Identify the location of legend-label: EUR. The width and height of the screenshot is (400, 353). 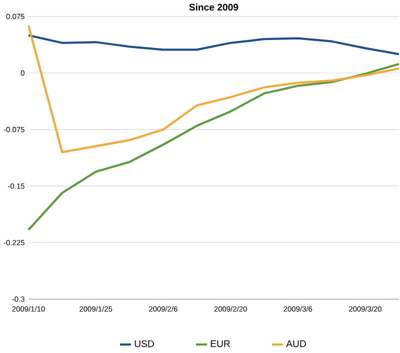
(220, 344).